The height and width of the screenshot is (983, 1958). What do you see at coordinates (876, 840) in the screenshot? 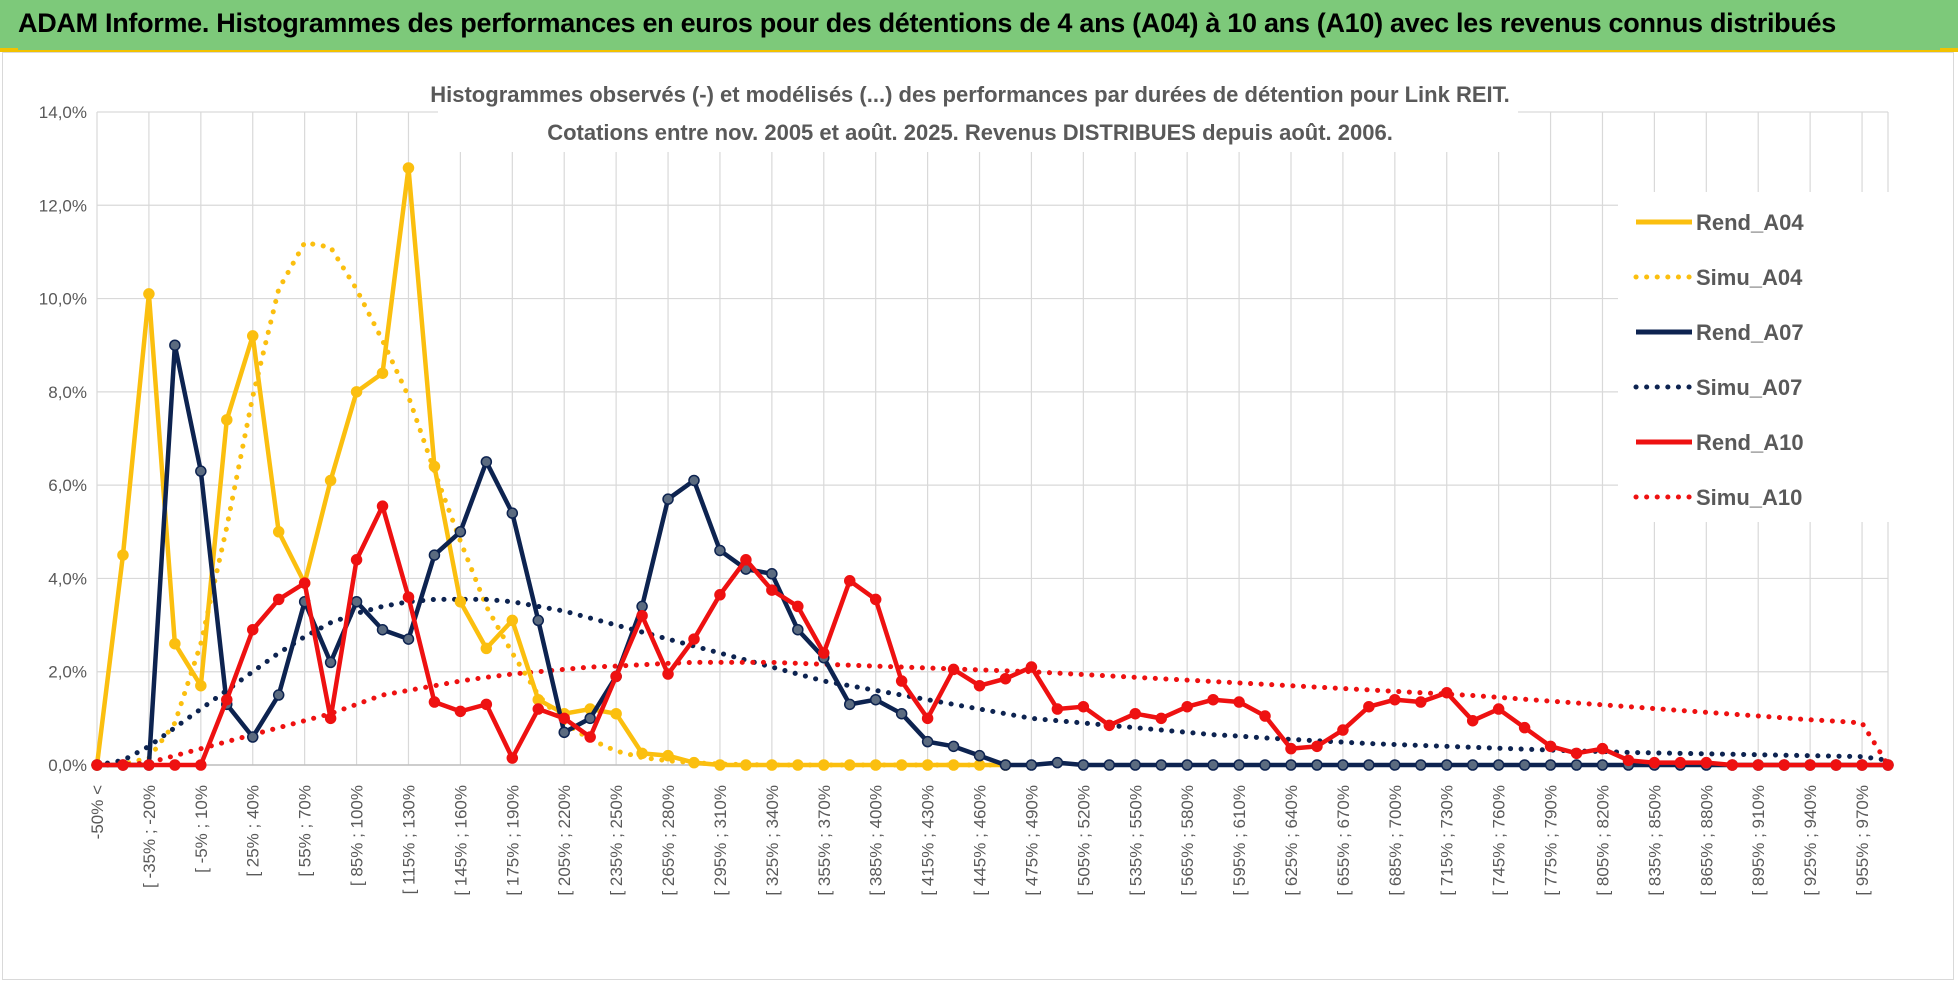
I see `x-tick-label: [ 385% ; 400%` at bounding box center [876, 840].